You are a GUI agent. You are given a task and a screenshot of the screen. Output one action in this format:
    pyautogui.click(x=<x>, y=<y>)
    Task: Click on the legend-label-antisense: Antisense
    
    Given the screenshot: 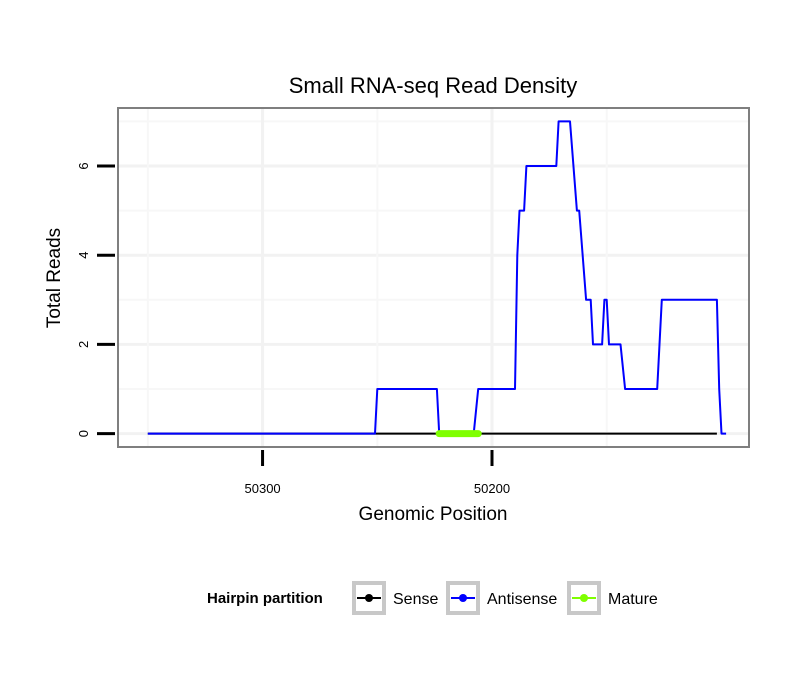 What is the action you would take?
    pyautogui.click(x=522, y=599)
    